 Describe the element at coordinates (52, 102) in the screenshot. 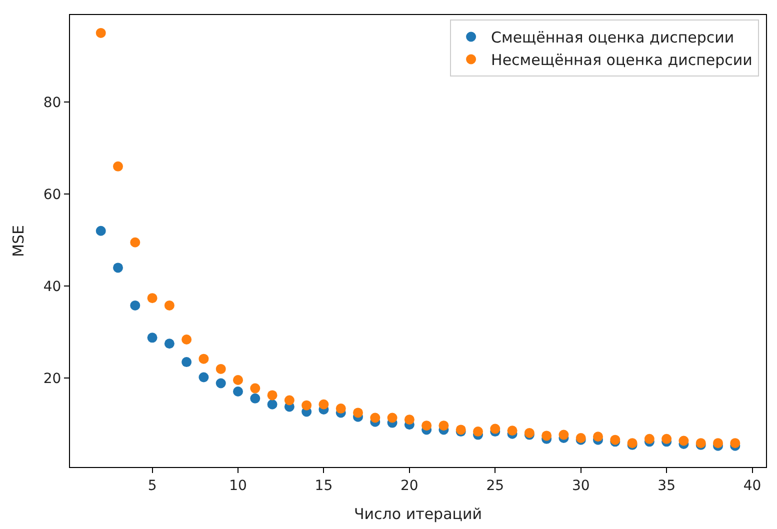

I see `y-tick-label: 80` at that location.